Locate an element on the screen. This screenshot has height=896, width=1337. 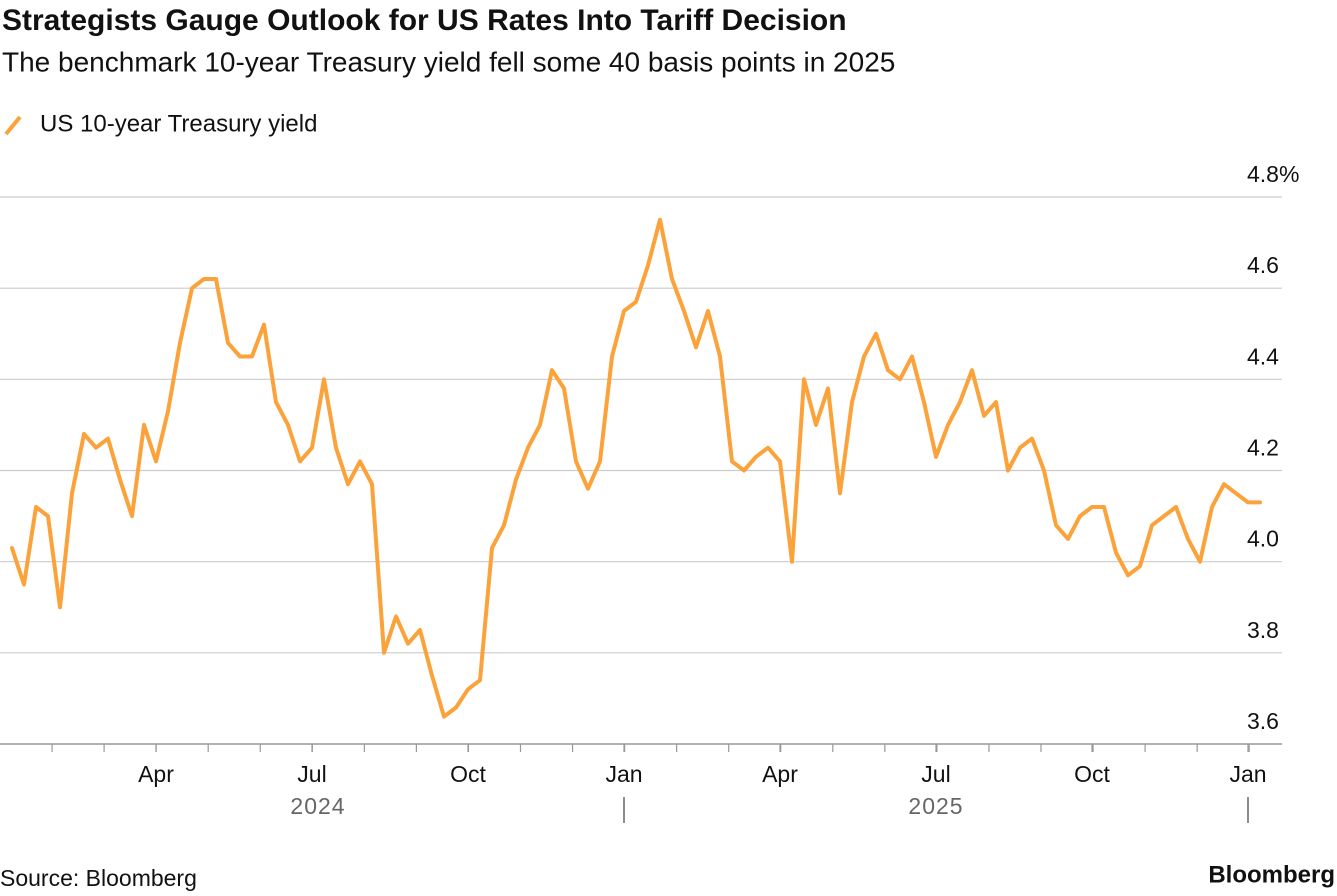
y-tick-label: 4.4 is located at coordinates (1263, 356).